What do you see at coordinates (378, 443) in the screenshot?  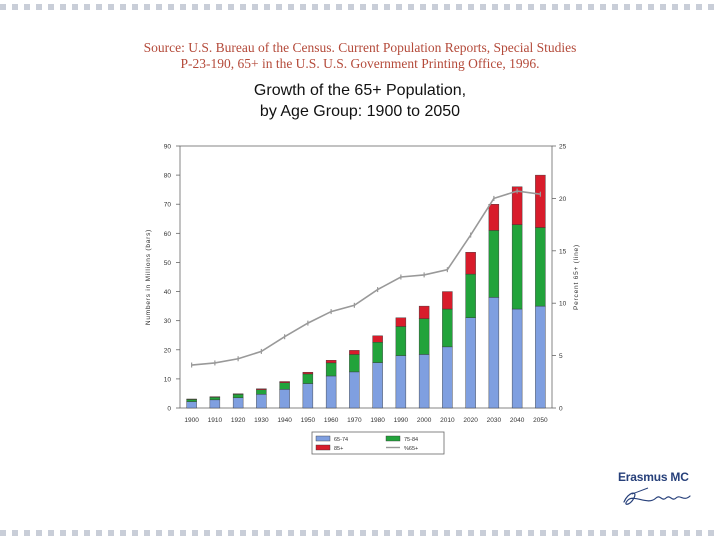 I see `legend-box` at bounding box center [378, 443].